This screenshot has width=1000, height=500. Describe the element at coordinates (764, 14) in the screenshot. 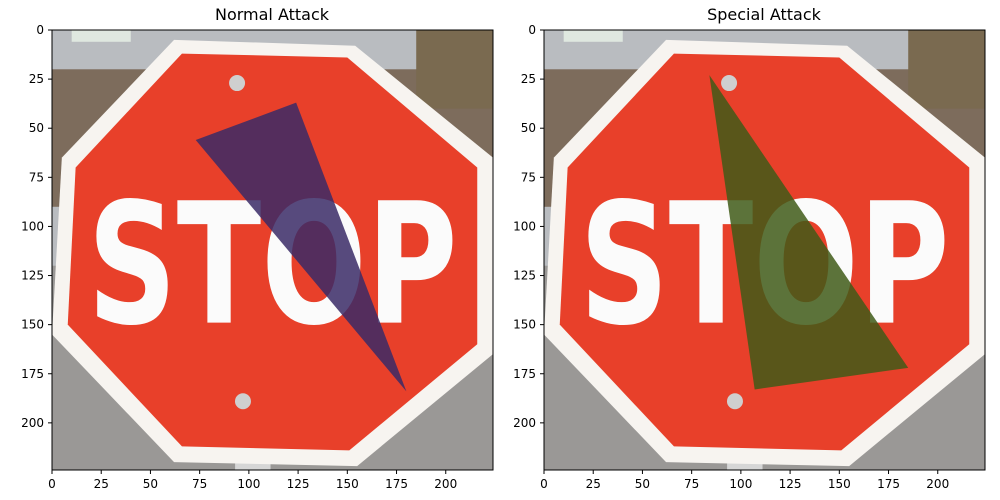

I see `panel-title: Special Attack` at that location.